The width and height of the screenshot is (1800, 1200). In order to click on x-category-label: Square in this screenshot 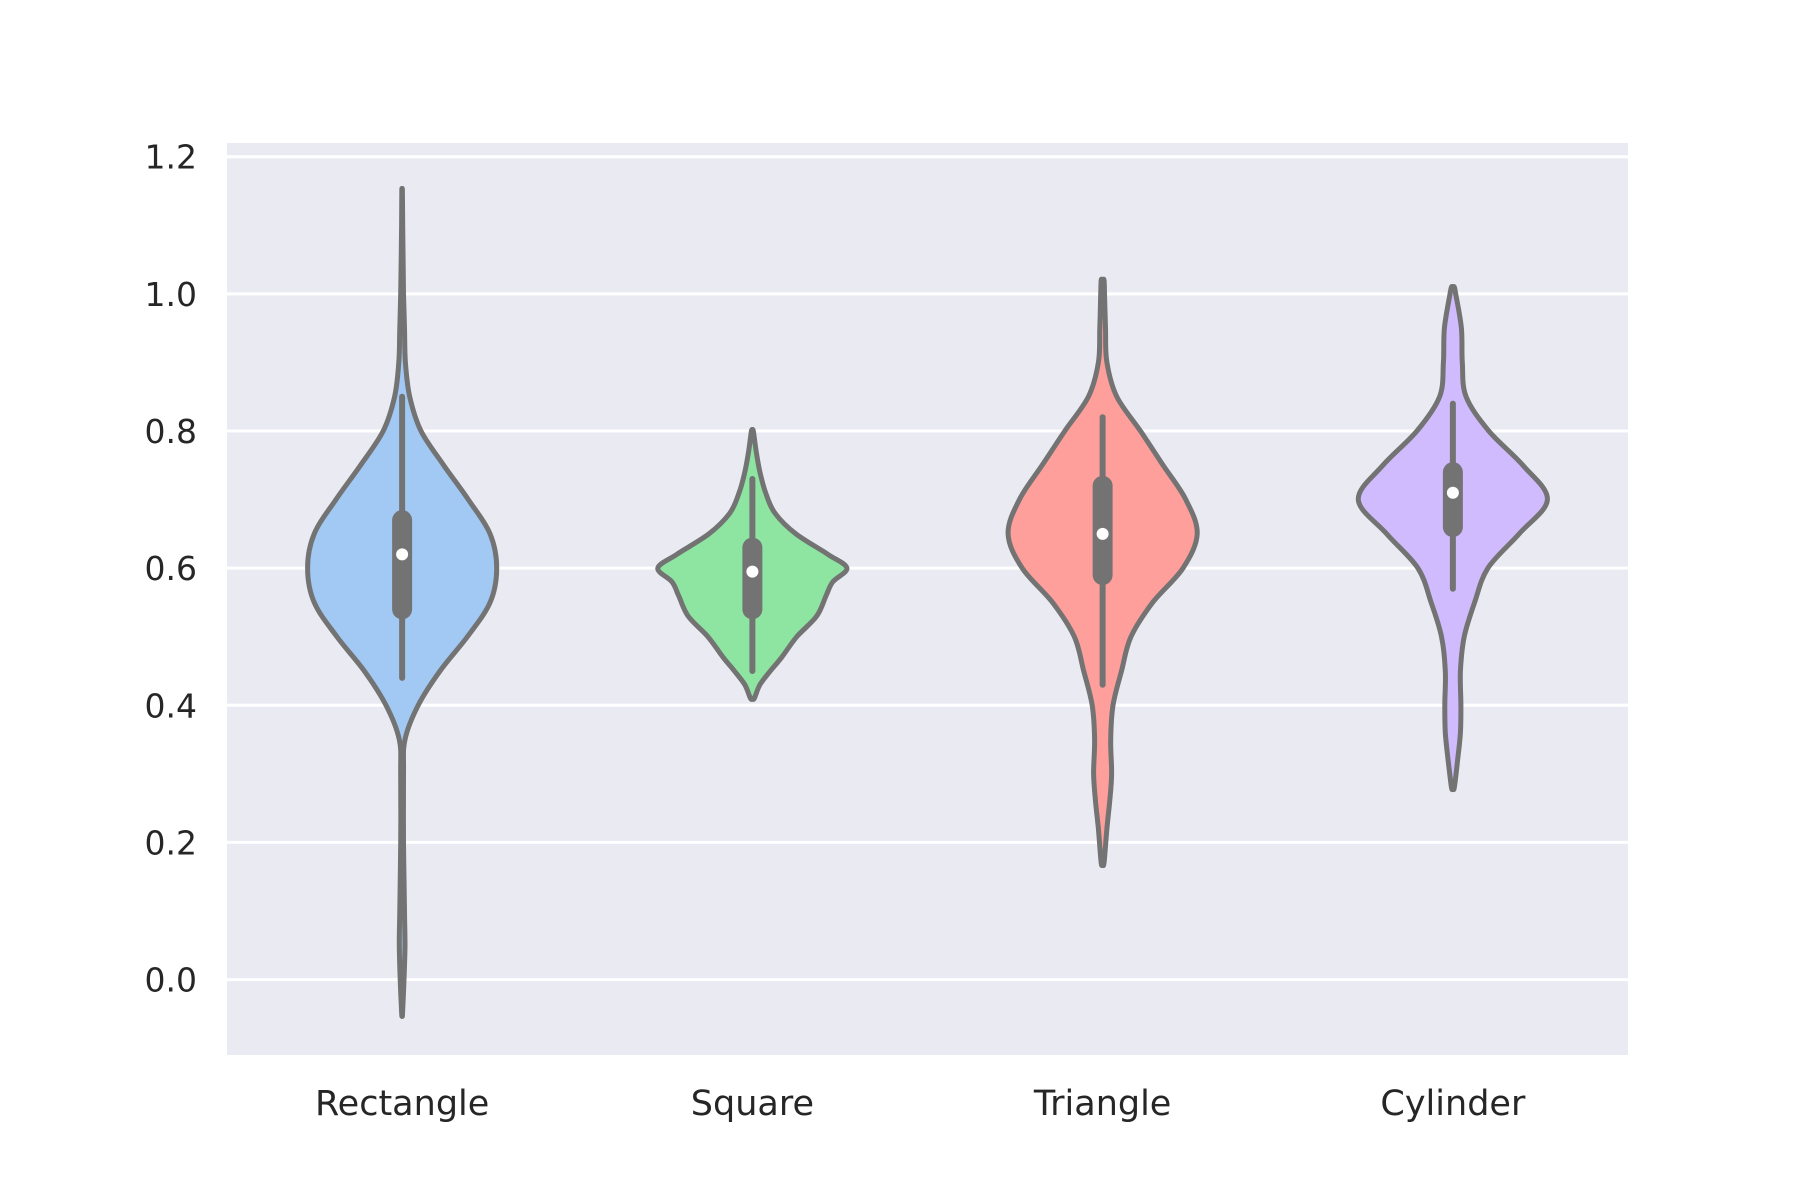, I will do `click(752, 1104)`.